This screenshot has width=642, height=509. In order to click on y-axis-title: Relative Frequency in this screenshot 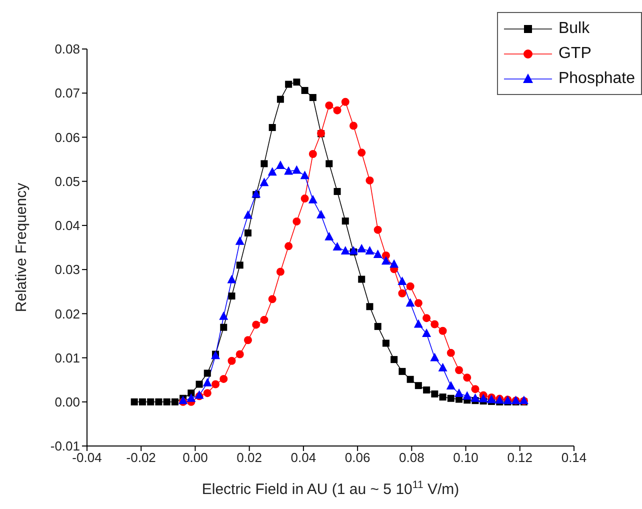, I will do `click(21, 247)`.